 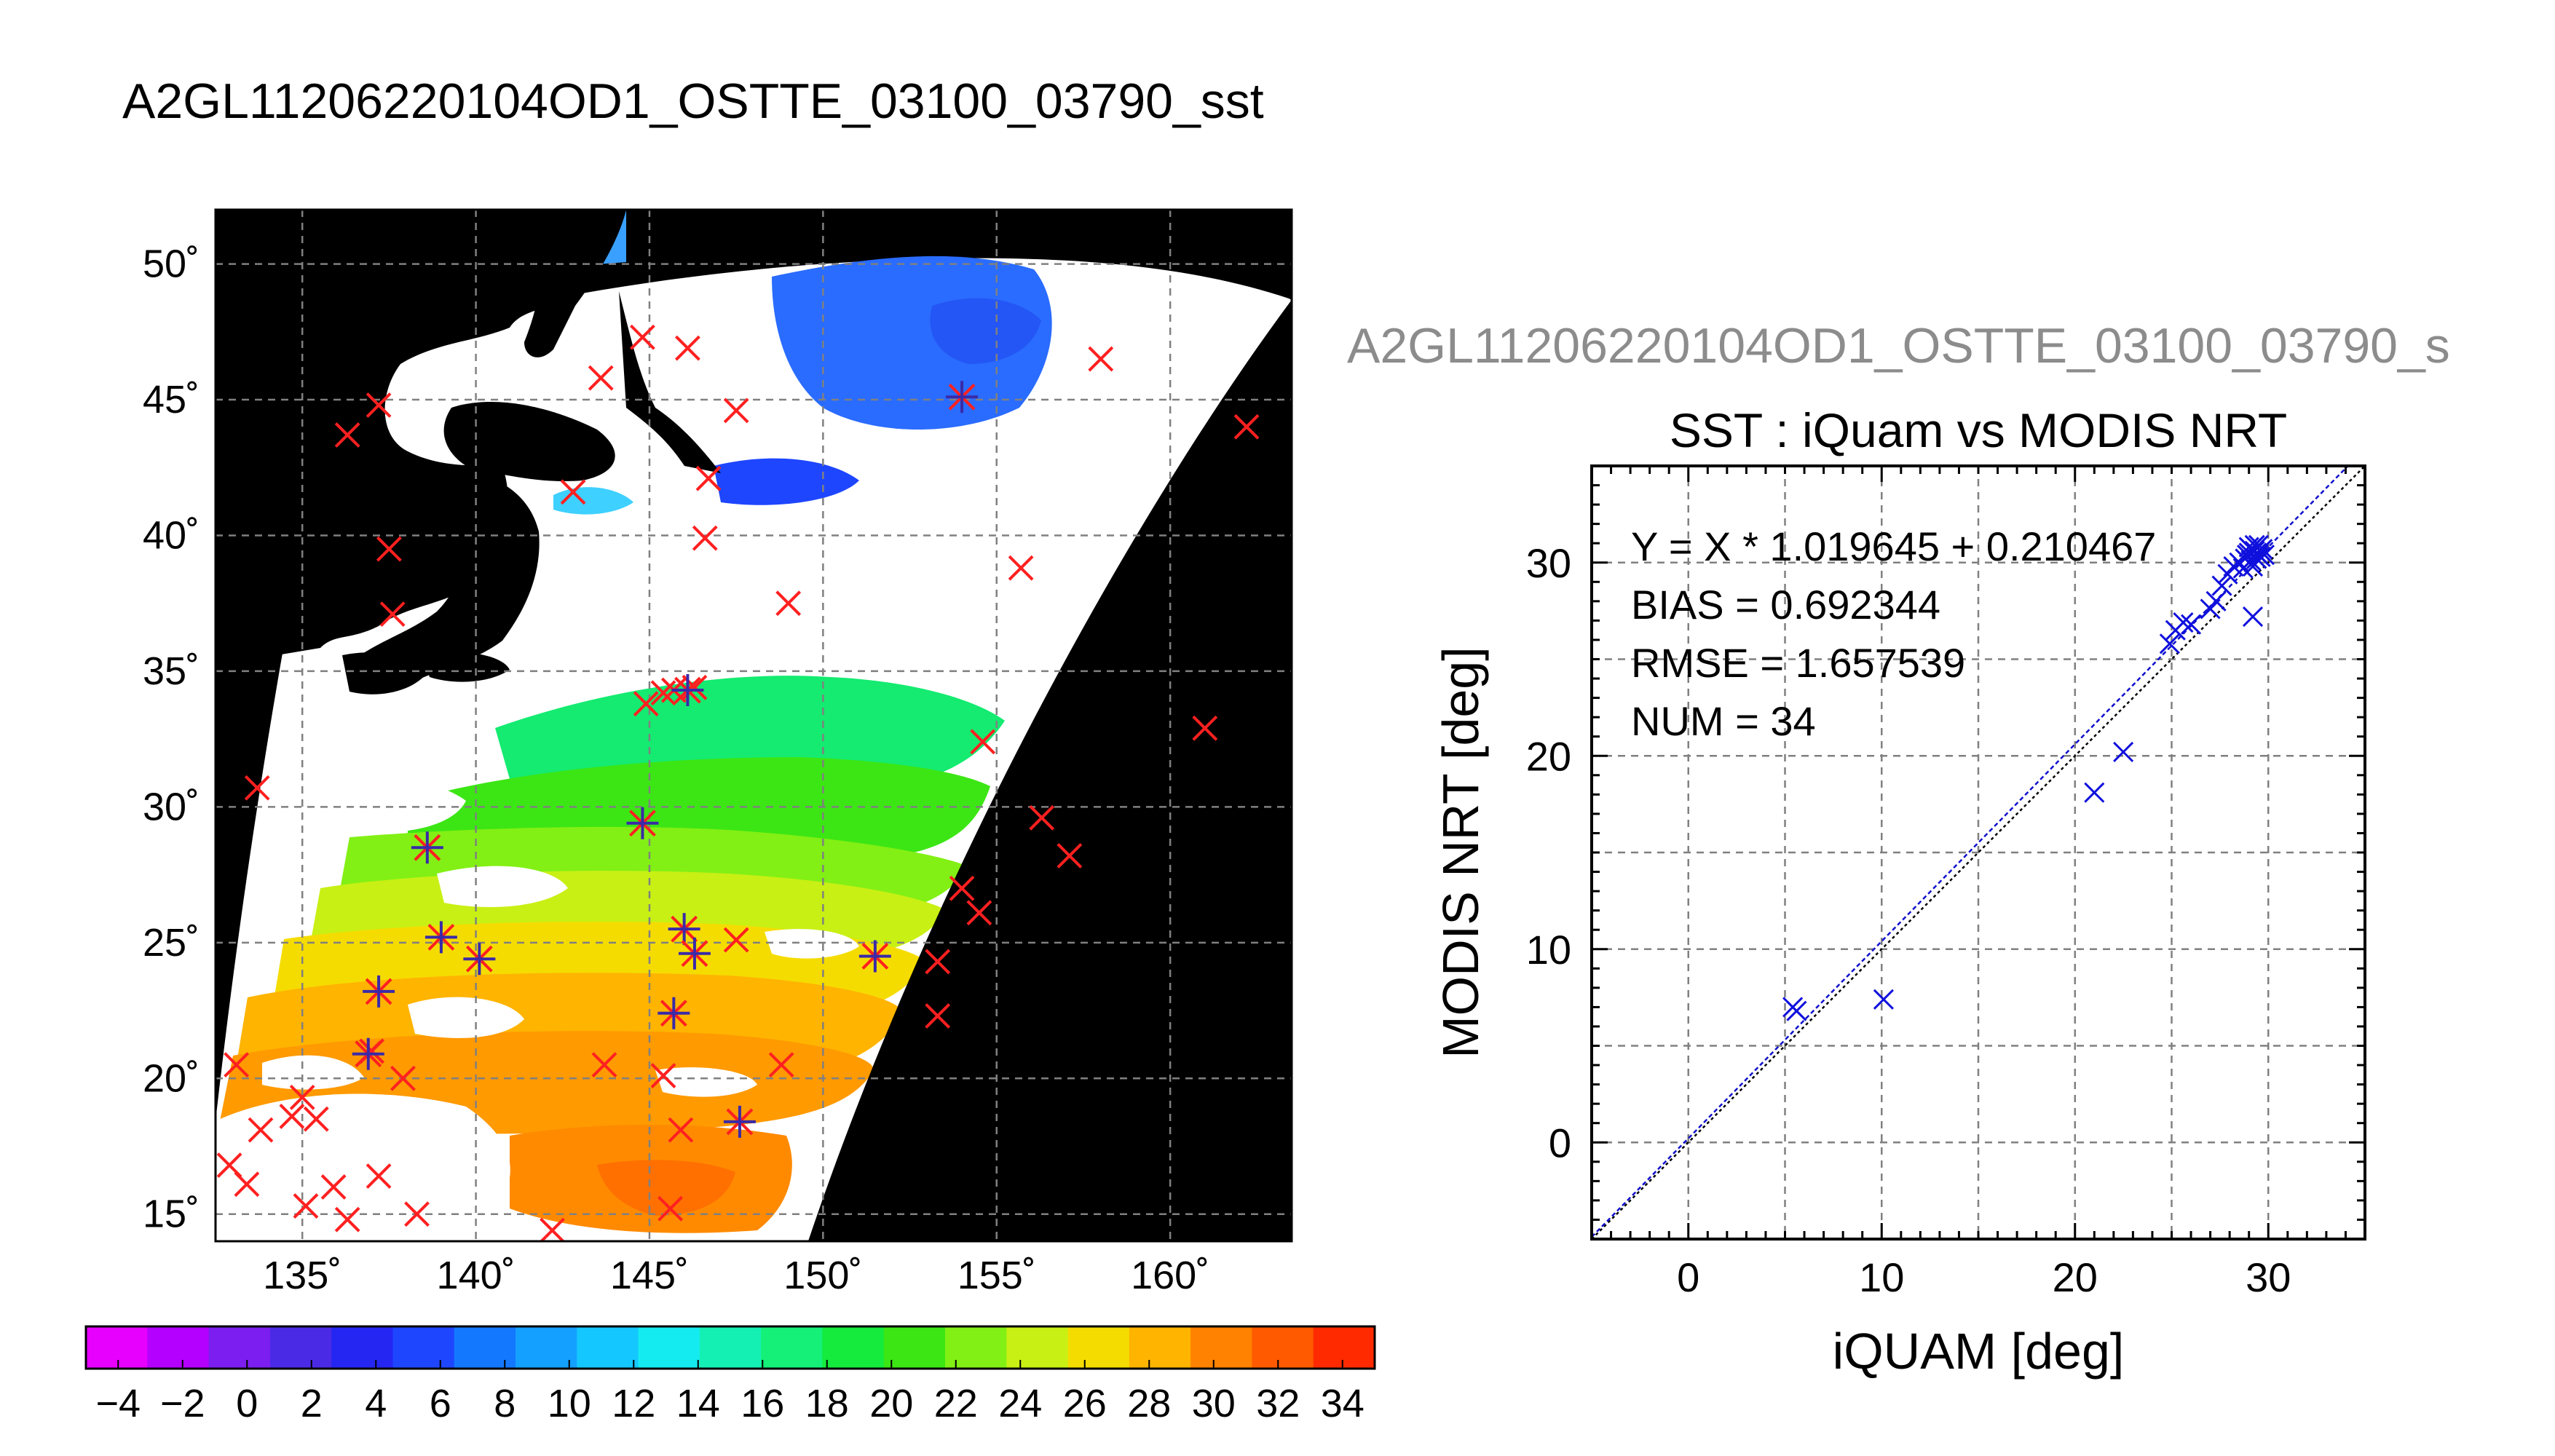 I want to click on scatter-x-tick-label: 20, so click(x=2075, y=1277).